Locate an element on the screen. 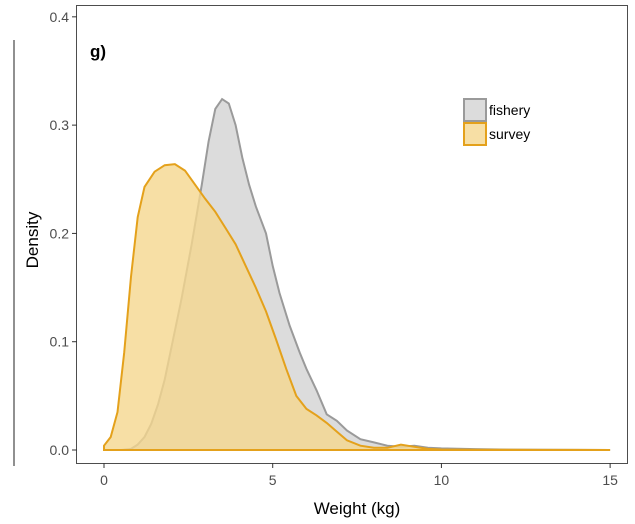  legend: fishery survey is located at coordinates (496, 122).